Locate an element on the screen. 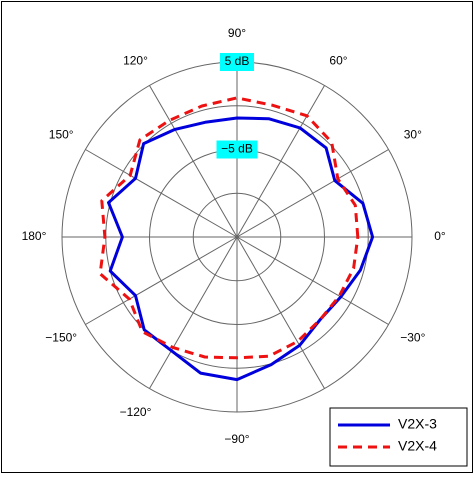  theta-tick-label: −90° is located at coordinates (236, 439).